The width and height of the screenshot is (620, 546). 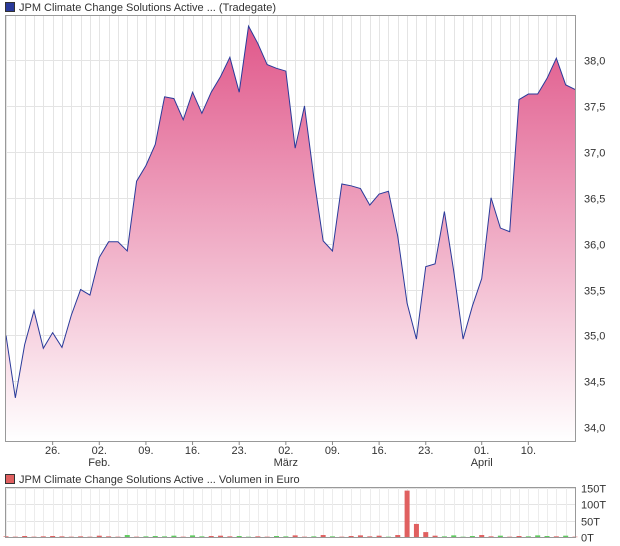 What do you see at coordinates (99, 463) in the screenshot?
I see `price-month-label: Feb.` at bounding box center [99, 463].